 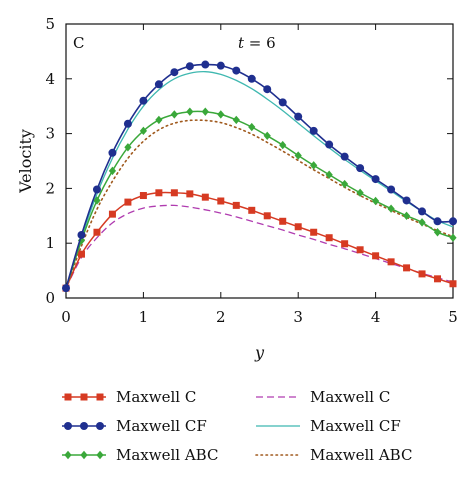 I want to click on time-annotation: t = 6, so click(x=257, y=43).